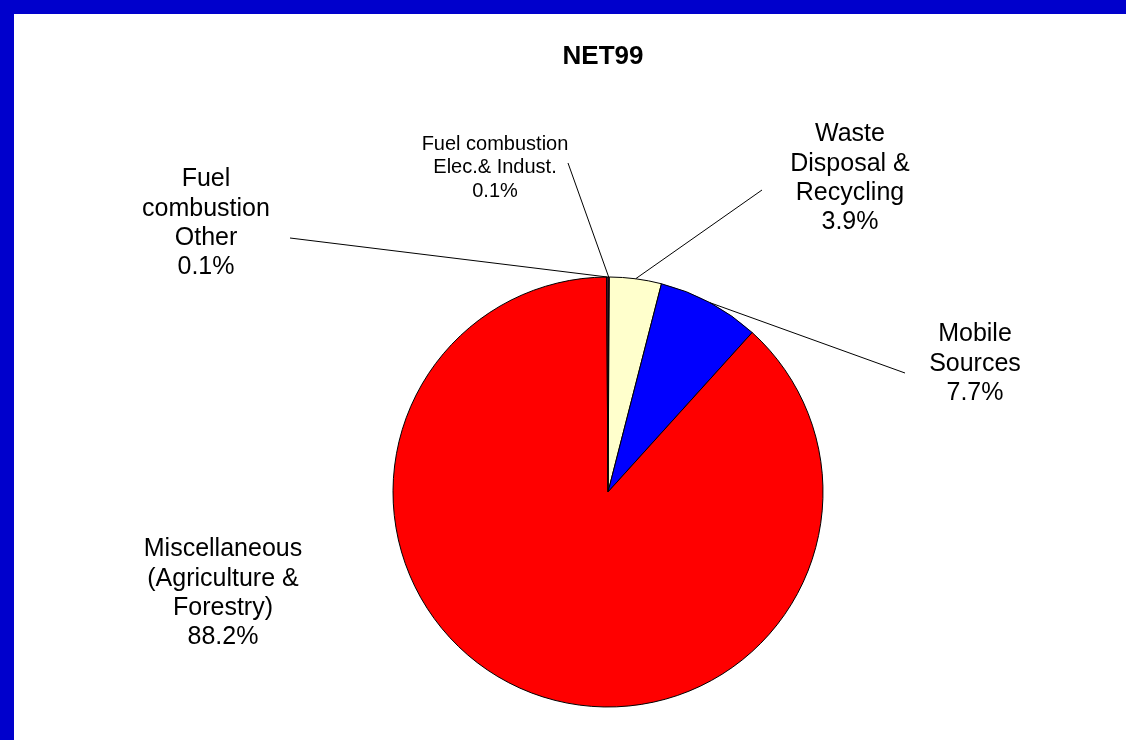 The image size is (1126, 740). What do you see at coordinates (975, 347) in the screenshot?
I see `slice-label: Mobile Sources` at bounding box center [975, 347].